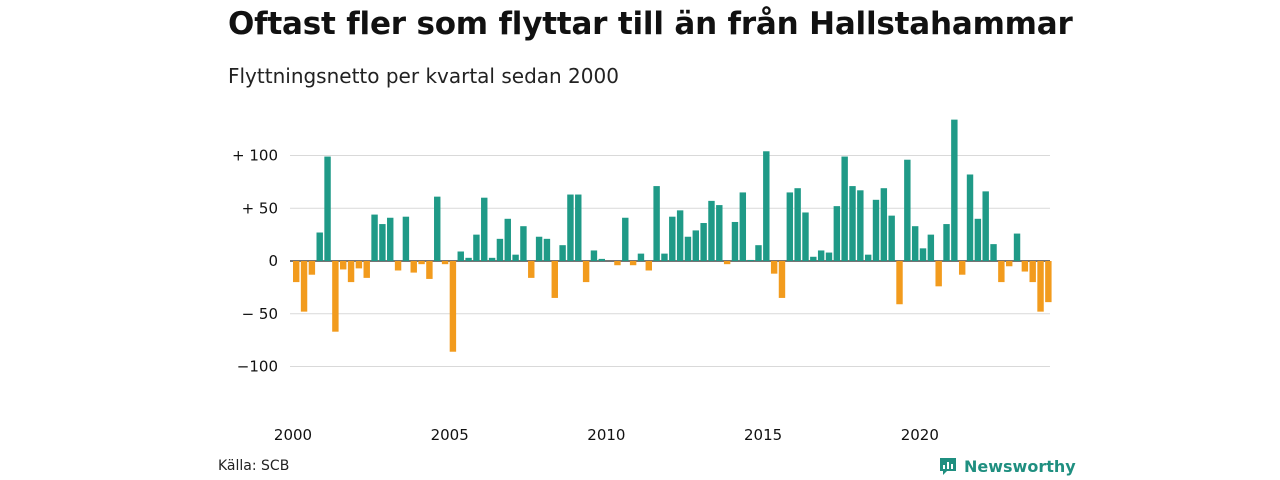 The image size is (1280, 480). What do you see at coordinates (547, 249) in the screenshot?
I see `bar-q33` at bounding box center [547, 249].